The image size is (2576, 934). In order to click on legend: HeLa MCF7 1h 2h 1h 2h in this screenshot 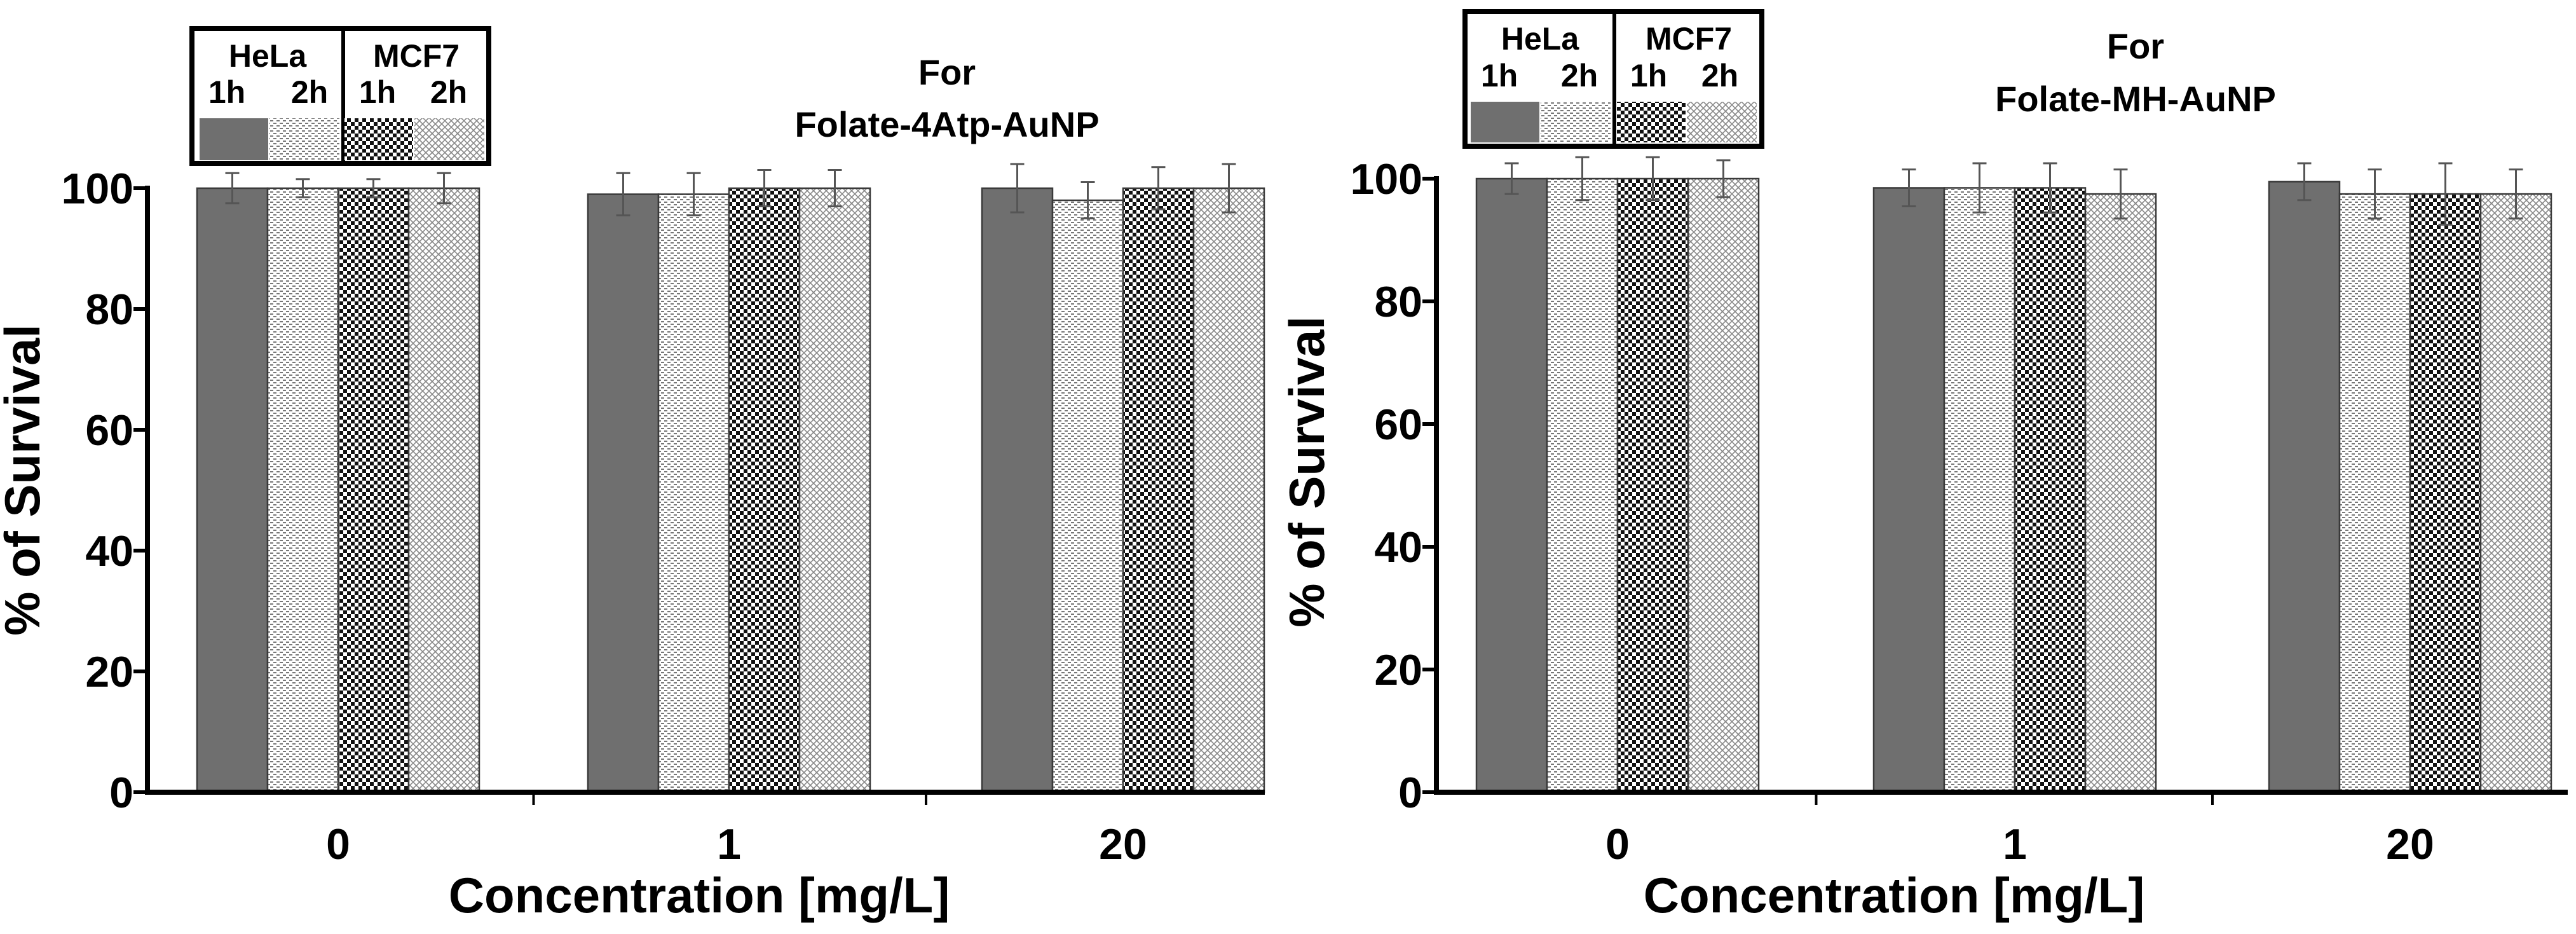, I will do `click(1613, 79)`.